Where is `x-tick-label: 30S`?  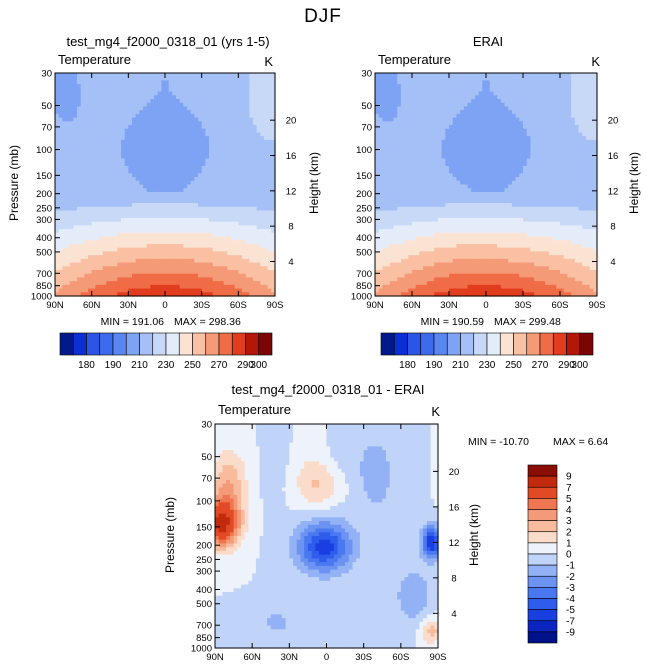
x-tick-label: 30S is located at coordinates (201, 305).